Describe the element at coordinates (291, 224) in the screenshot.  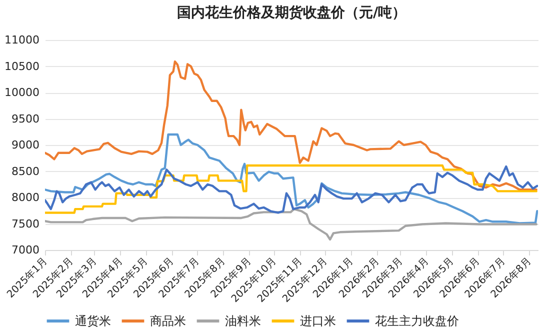
I see `line-series` at that location.